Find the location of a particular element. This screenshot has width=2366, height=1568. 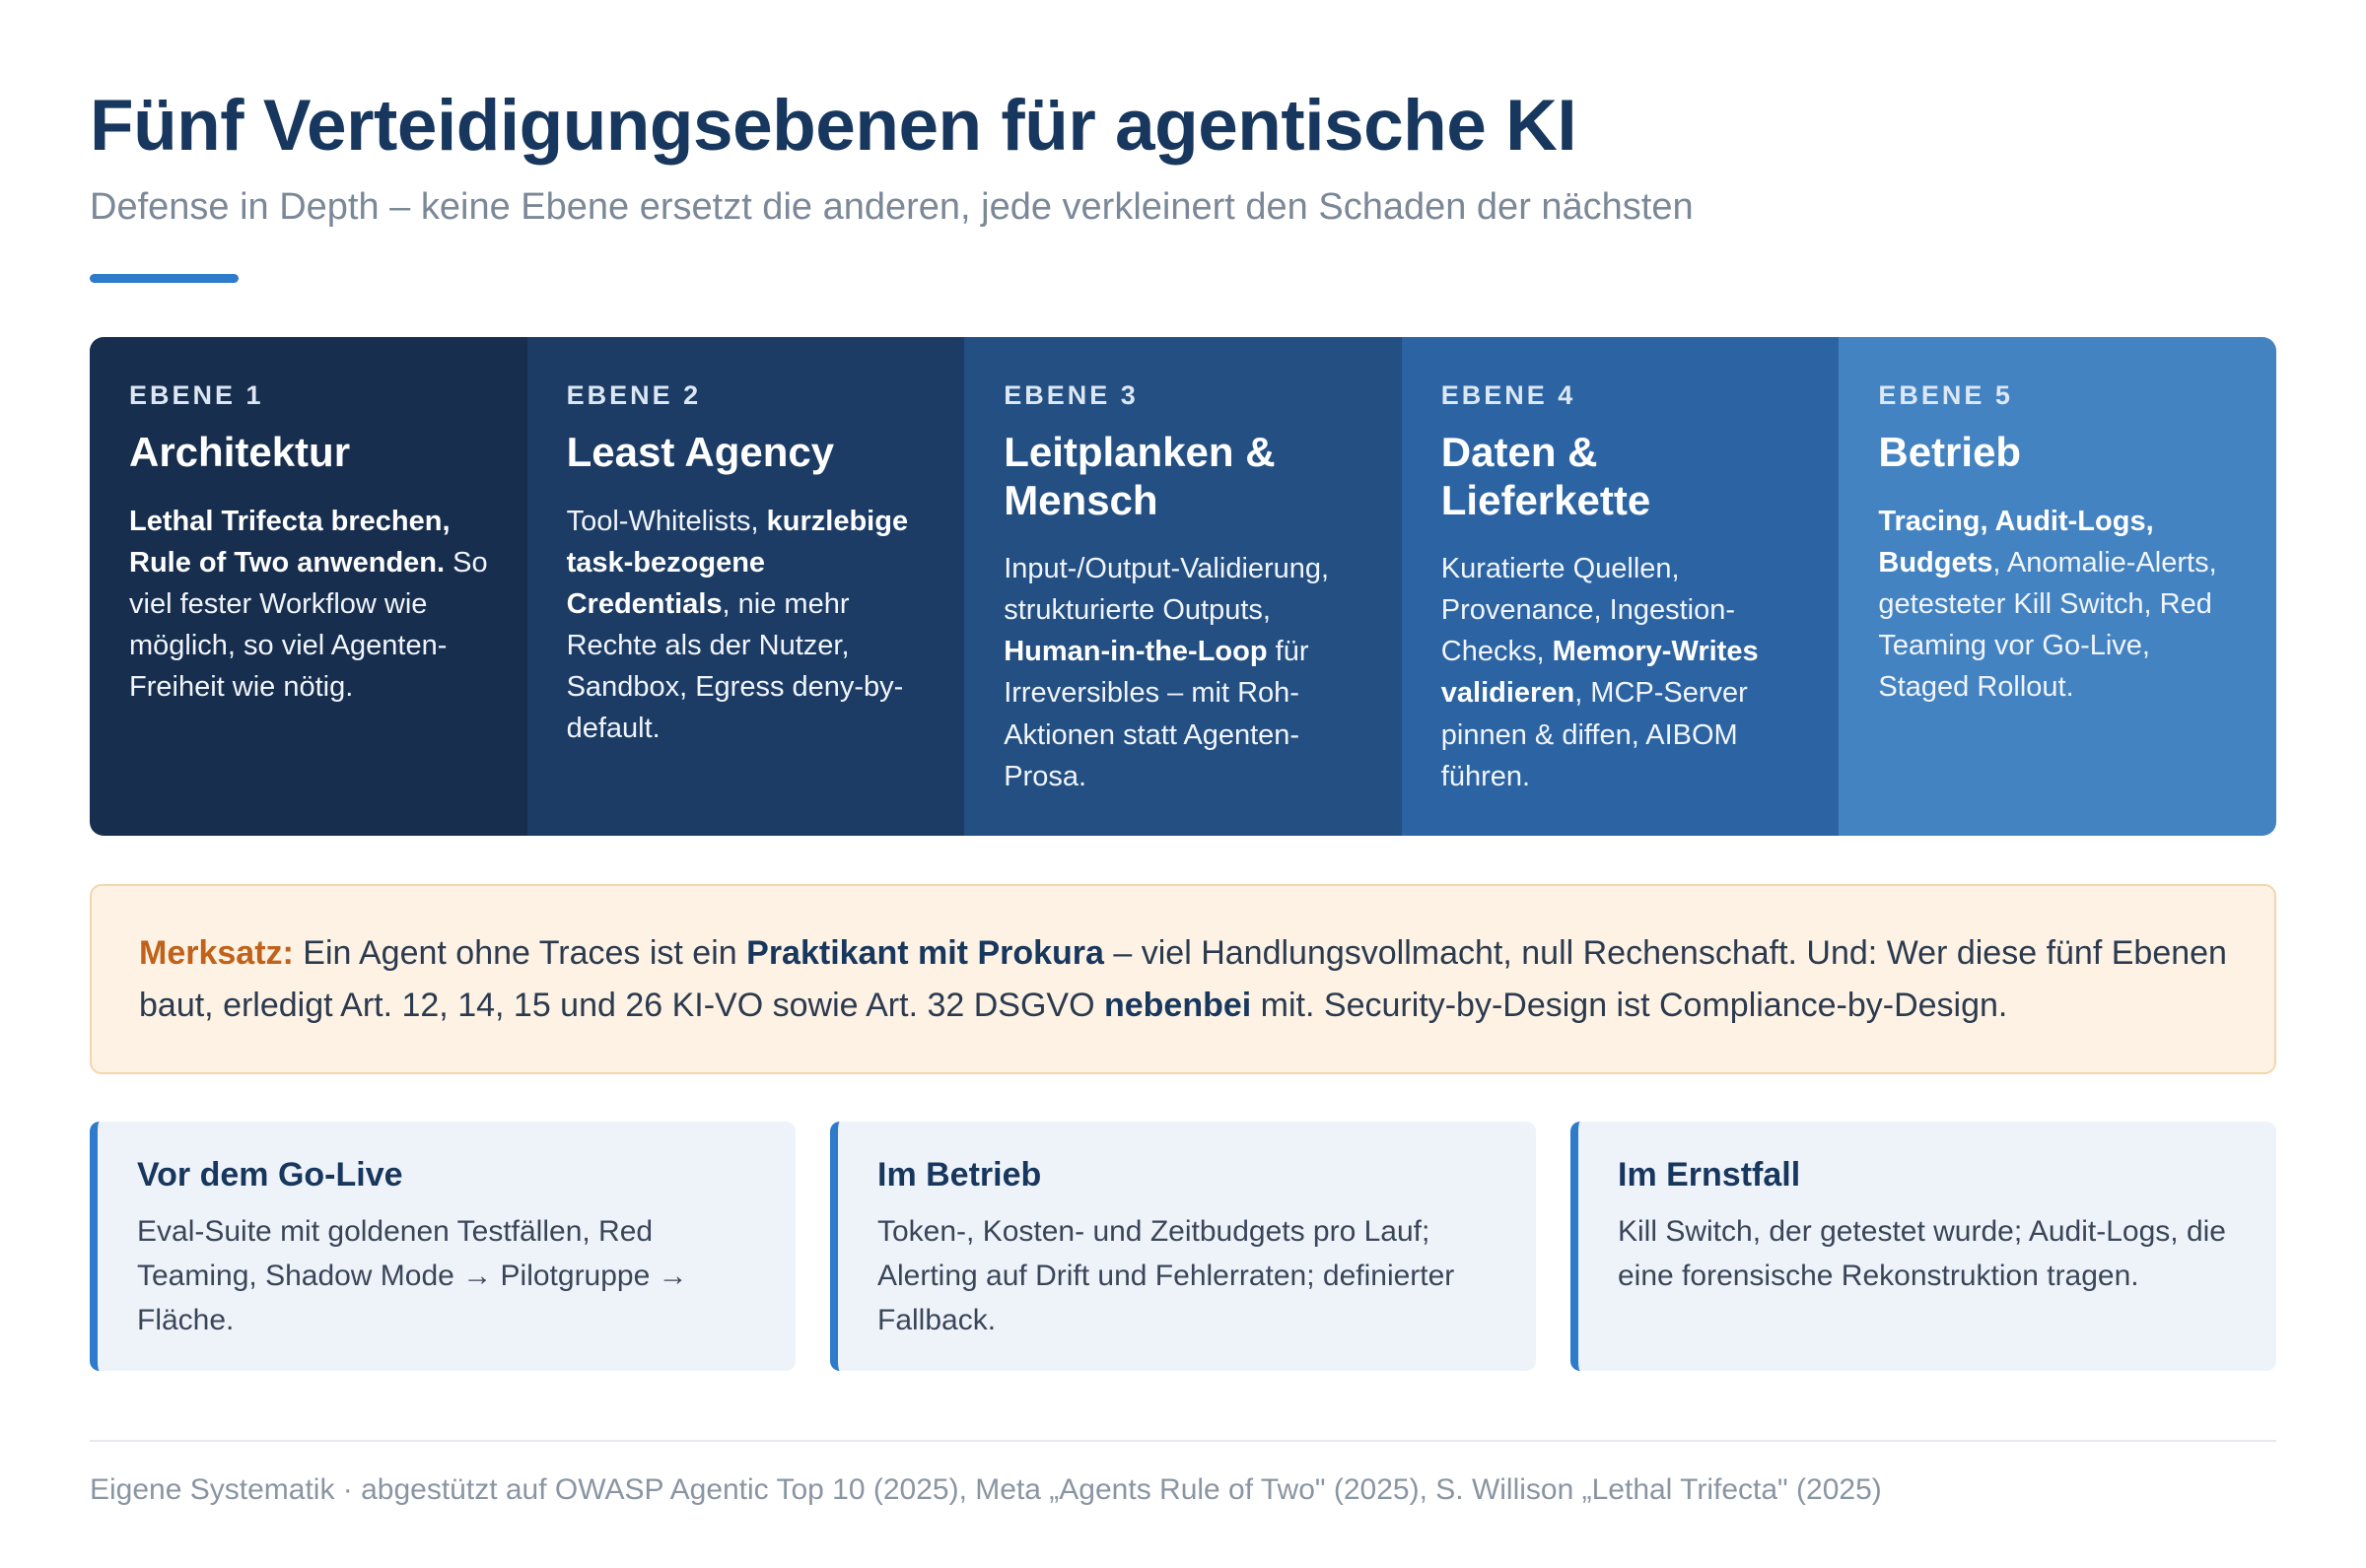

emphasis-text: Praktikant mit Prokura is located at coordinates (925, 952).